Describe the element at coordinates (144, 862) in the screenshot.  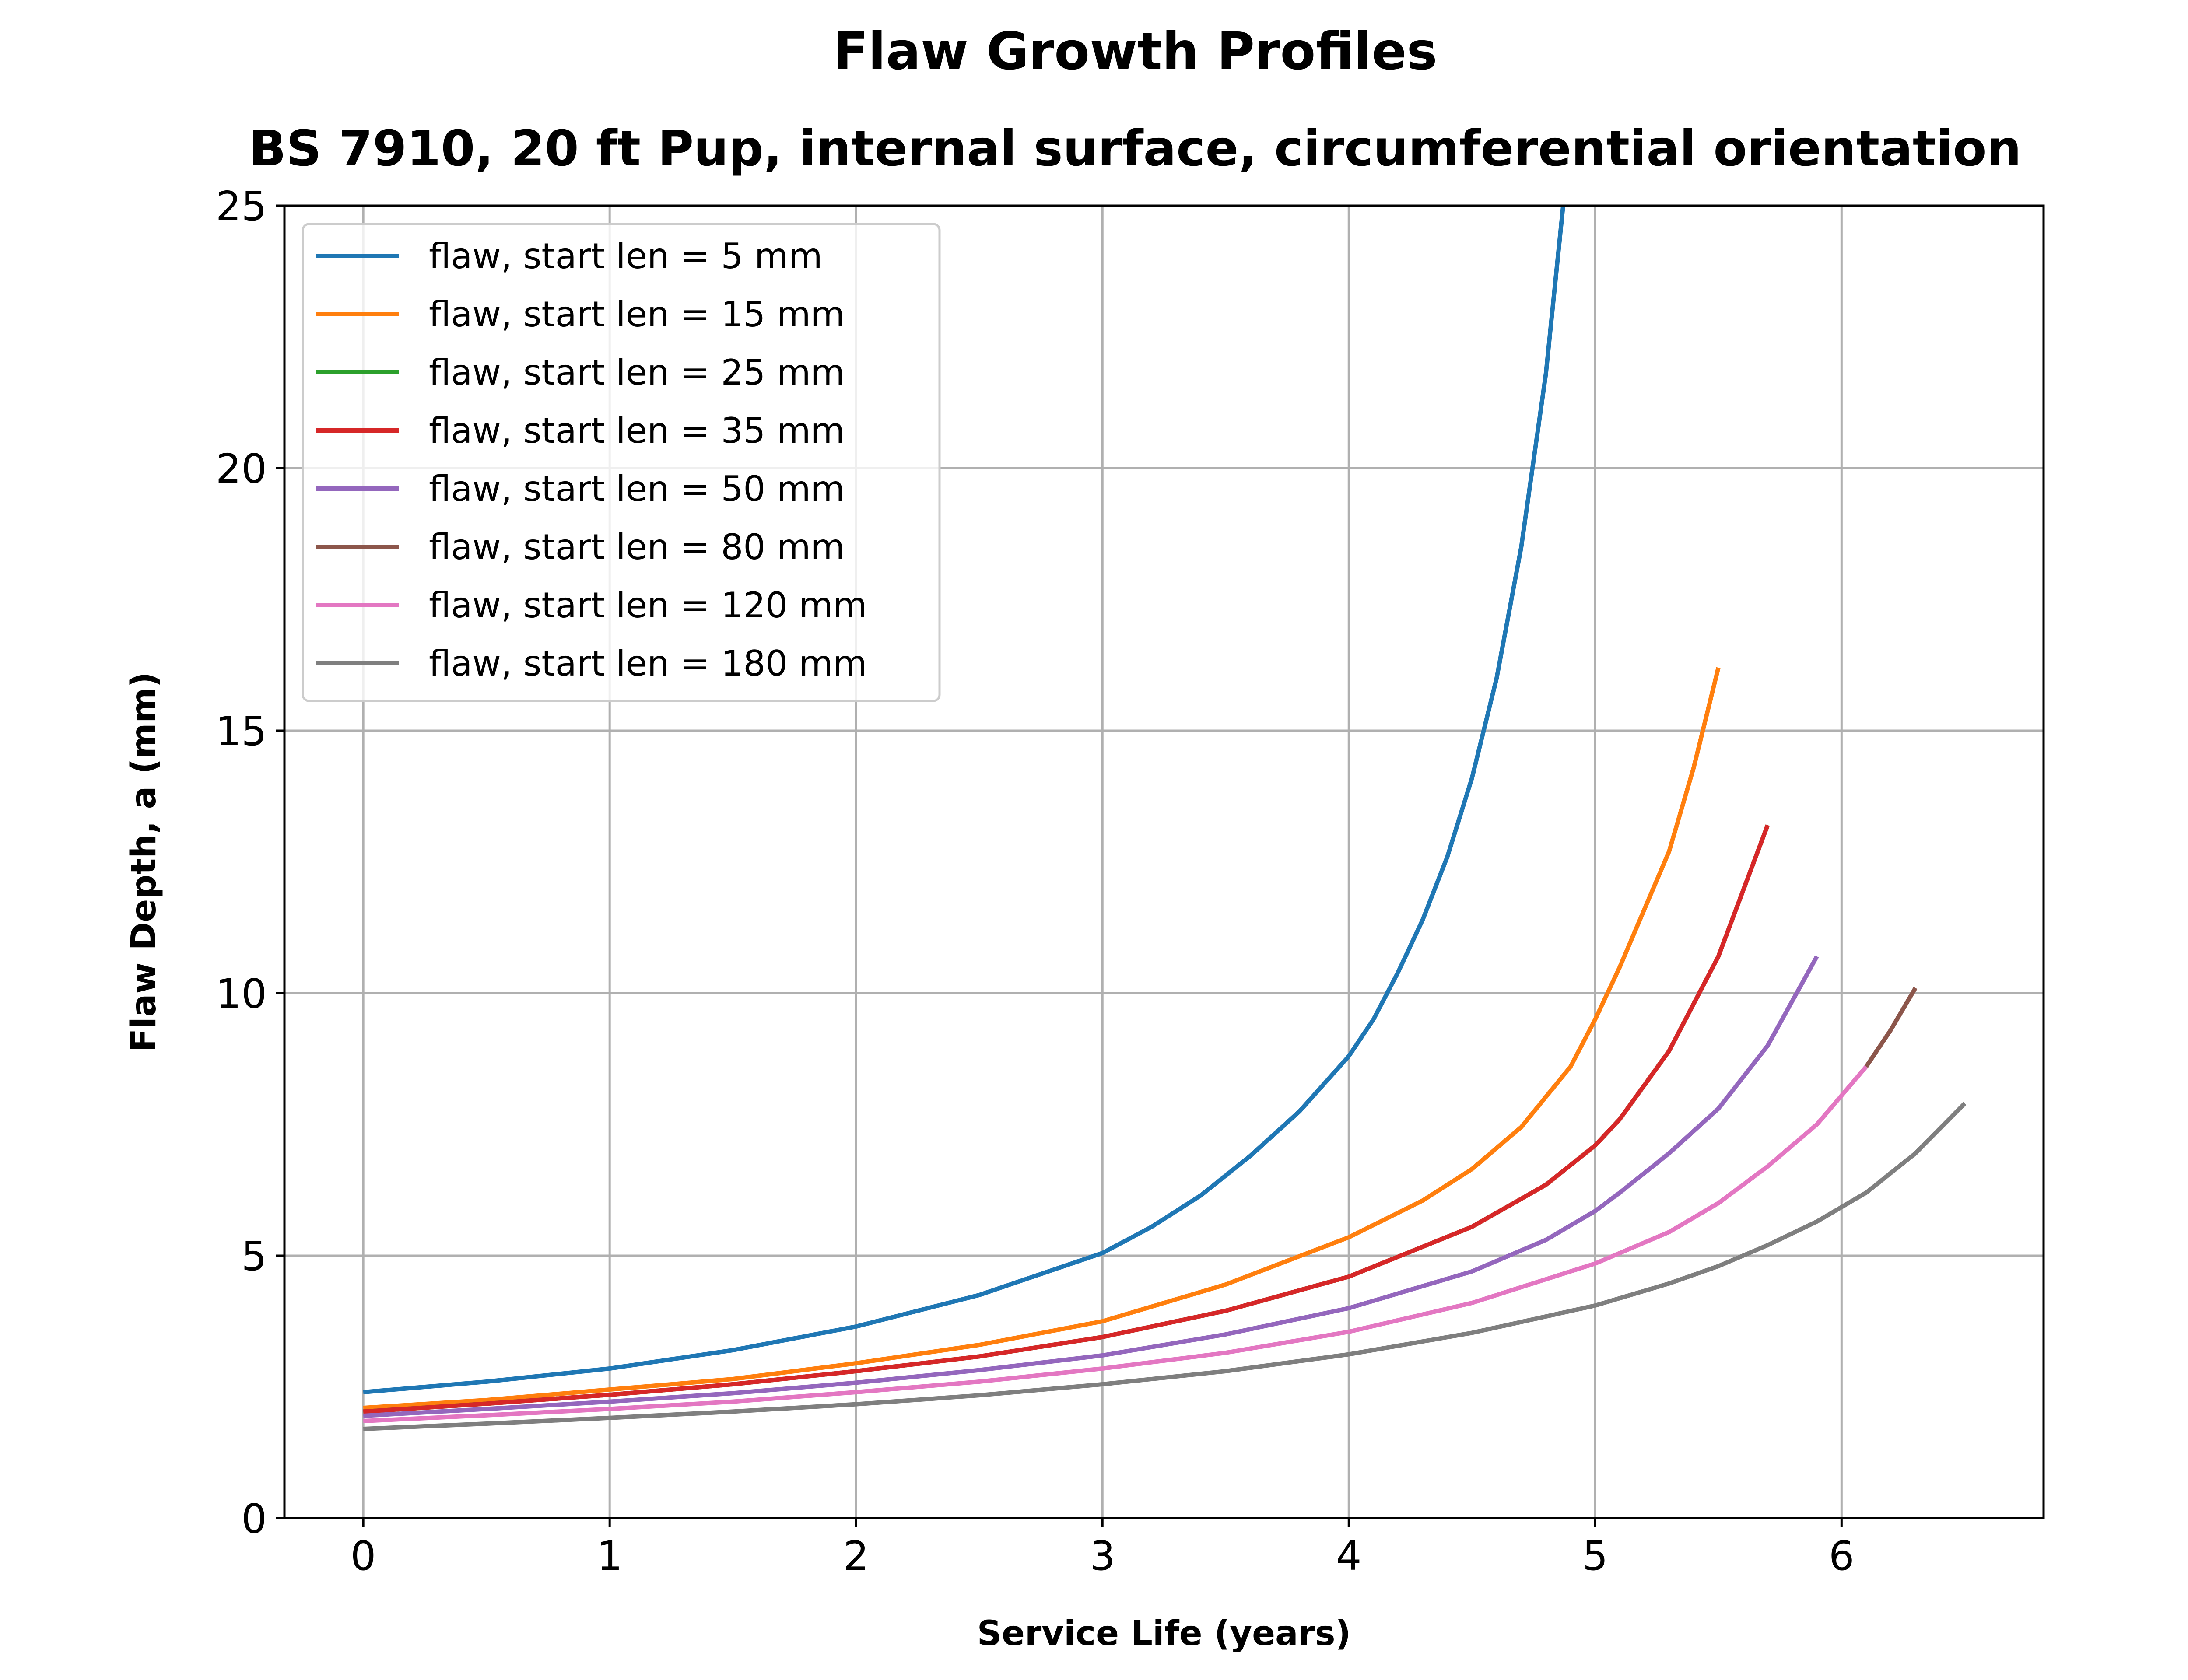
I see `y-axis-label: Flaw Depth, a (mm)` at that location.